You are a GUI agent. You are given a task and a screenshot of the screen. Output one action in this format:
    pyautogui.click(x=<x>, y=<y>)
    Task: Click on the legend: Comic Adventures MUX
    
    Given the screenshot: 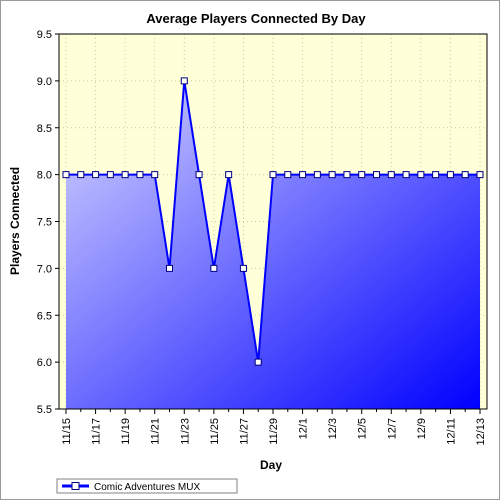 What is the action you would take?
    pyautogui.click(x=147, y=486)
    